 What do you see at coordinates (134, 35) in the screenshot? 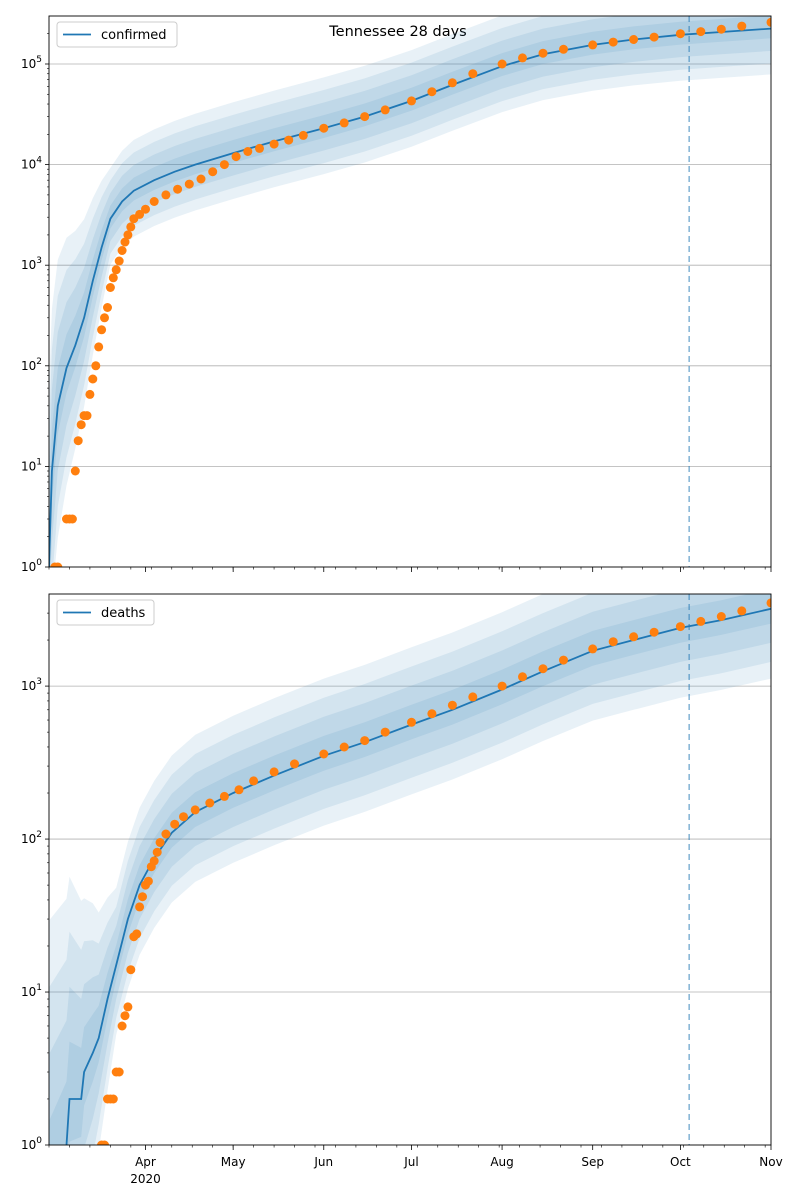
I see `legend-label: confirmed` at bounding box center [134, 35].